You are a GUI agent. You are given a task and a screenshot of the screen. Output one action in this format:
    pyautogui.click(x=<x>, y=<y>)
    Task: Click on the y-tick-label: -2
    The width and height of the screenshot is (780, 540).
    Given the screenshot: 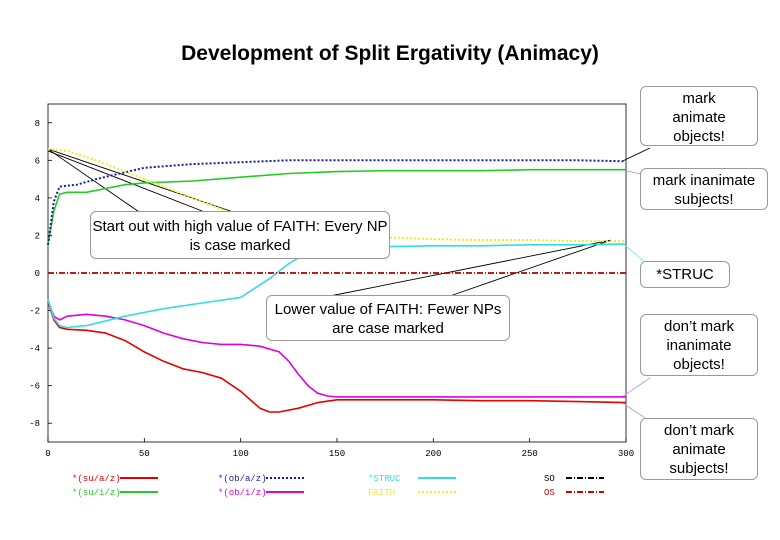 What is the action you would take?
    pyautogui.click(x=34, y=312)
    